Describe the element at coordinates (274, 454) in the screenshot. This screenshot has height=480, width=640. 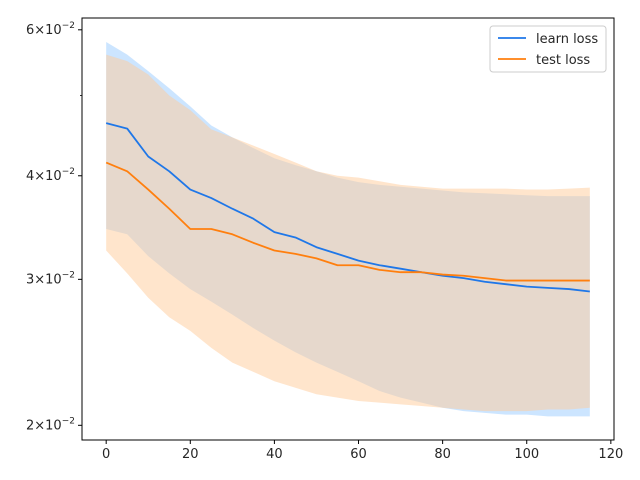
I see `x-tick-label: 40` at that location.